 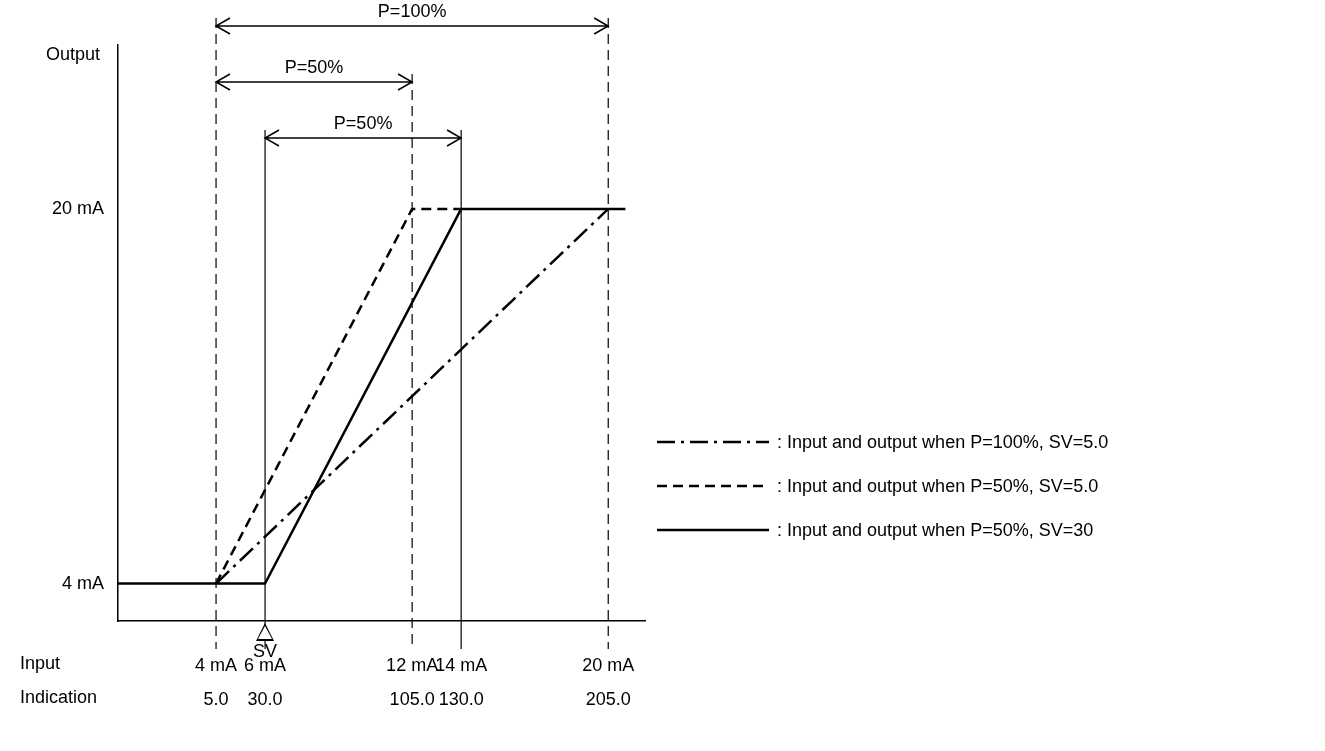 I want to click on x-tick-label: 20 mA, so click(x=608, y=664).